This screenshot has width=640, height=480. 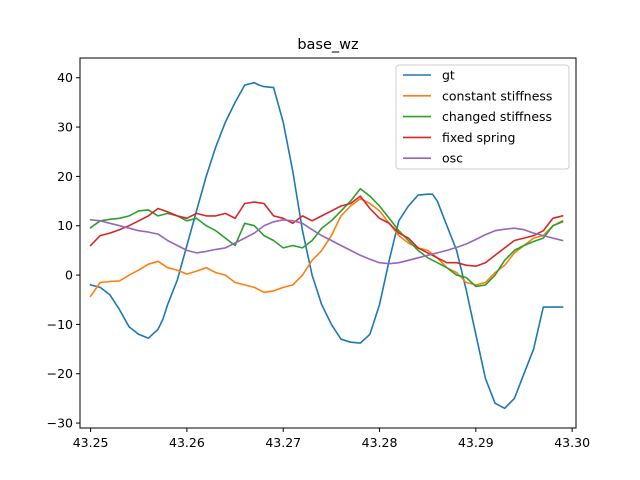 What do you see at coordinates (497, 95) in the screenshot?
I see `legend-label: constant stiffness` at bounding box center [497, 95].